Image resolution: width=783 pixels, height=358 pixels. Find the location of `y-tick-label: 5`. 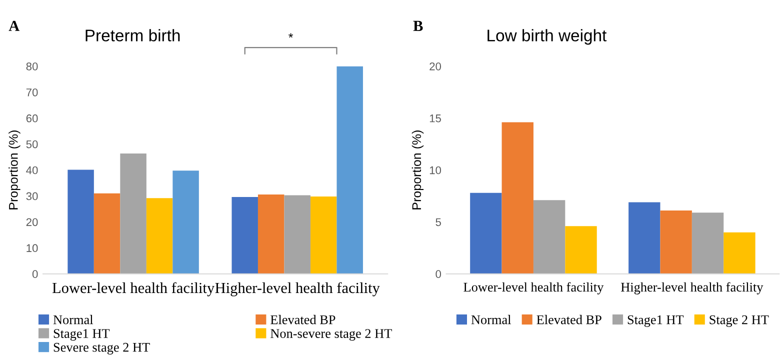

y-tick-label: 5 is located at coordinates (438, 222).